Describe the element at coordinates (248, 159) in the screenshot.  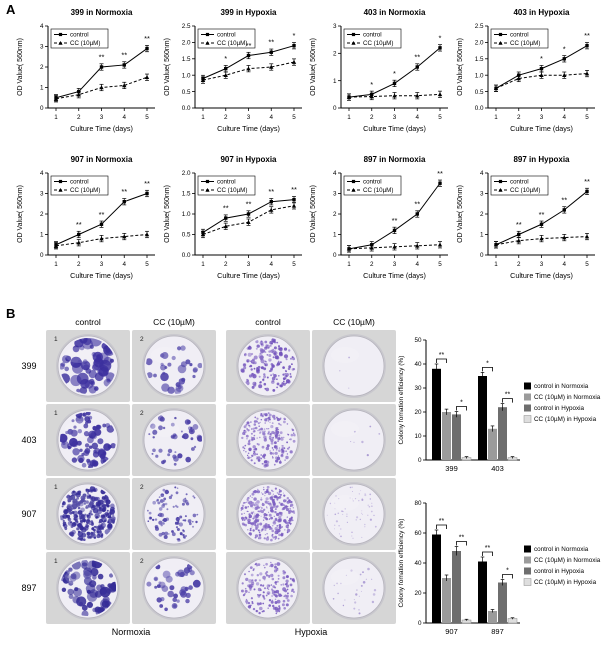
I see `chart-title: 907 in Hypoxia` at that location.